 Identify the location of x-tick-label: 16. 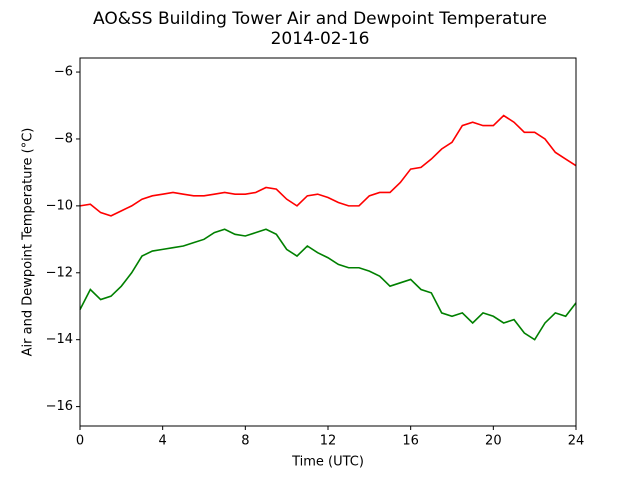
(410, 441).